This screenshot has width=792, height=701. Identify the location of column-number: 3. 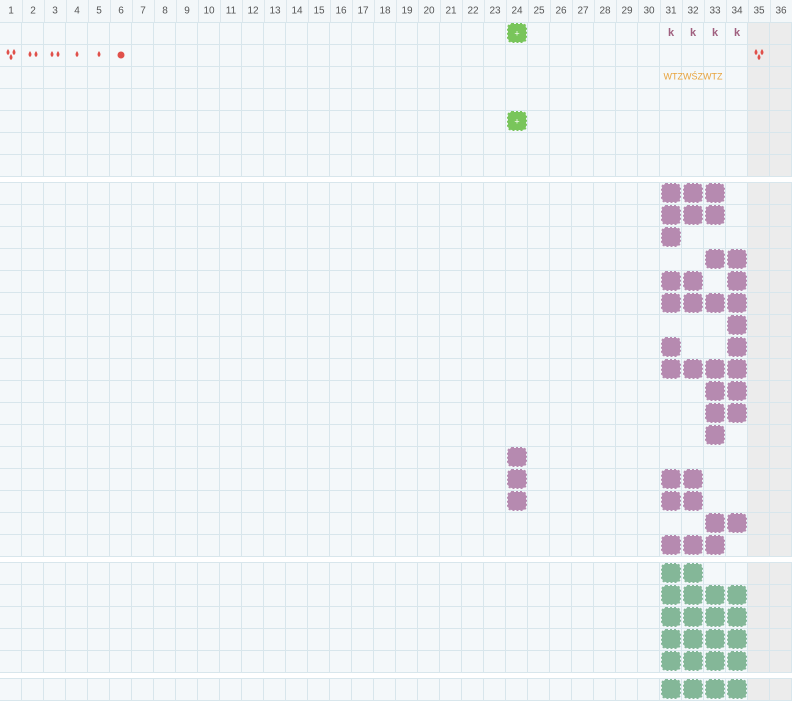
(55, 11).